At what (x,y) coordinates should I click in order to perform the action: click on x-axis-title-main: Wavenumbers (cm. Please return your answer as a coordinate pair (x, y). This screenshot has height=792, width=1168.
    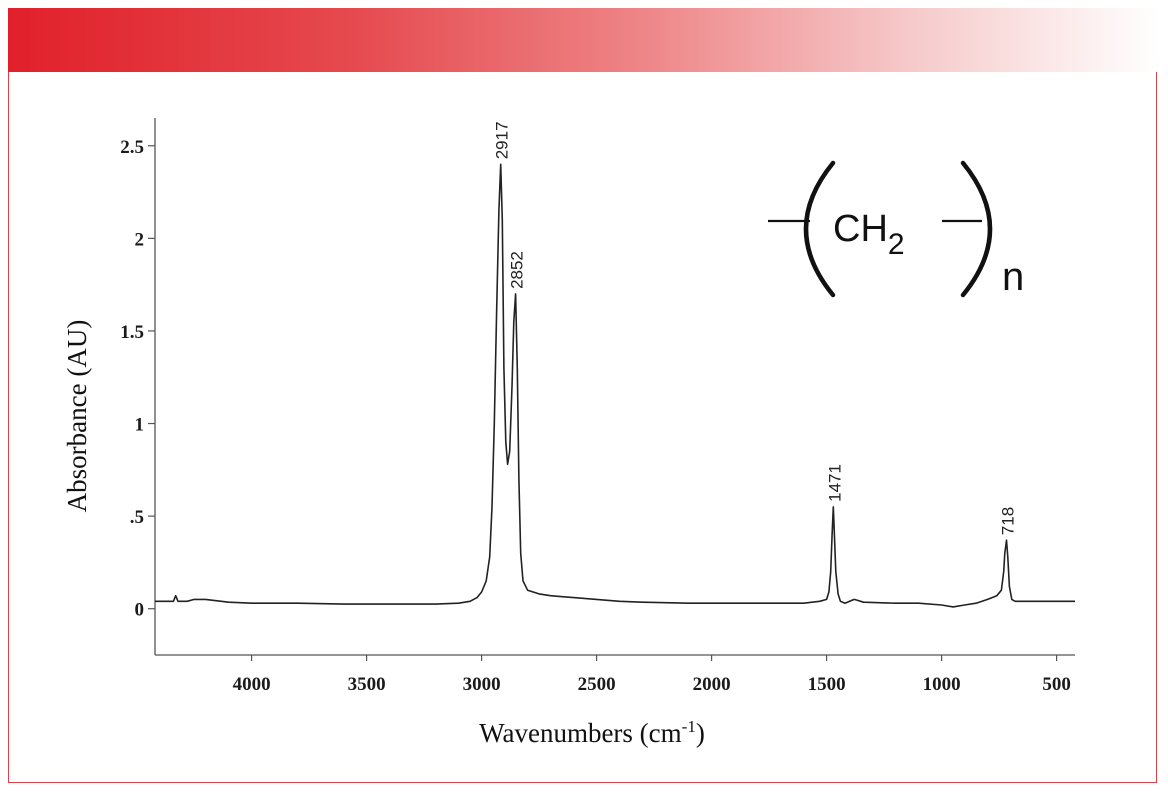
    Looking at the image, I should click on (580, 733).